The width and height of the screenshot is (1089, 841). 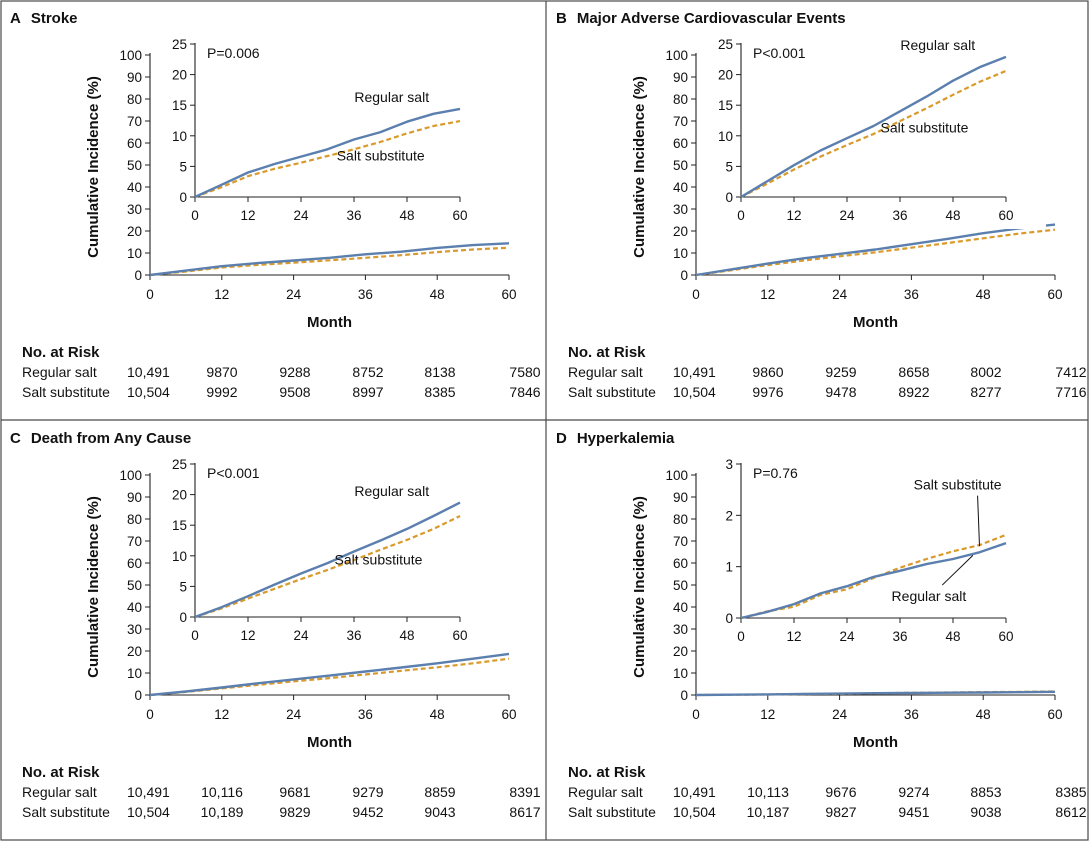 I want to click on risk-cell: 8658, so click(x=913, y=372).